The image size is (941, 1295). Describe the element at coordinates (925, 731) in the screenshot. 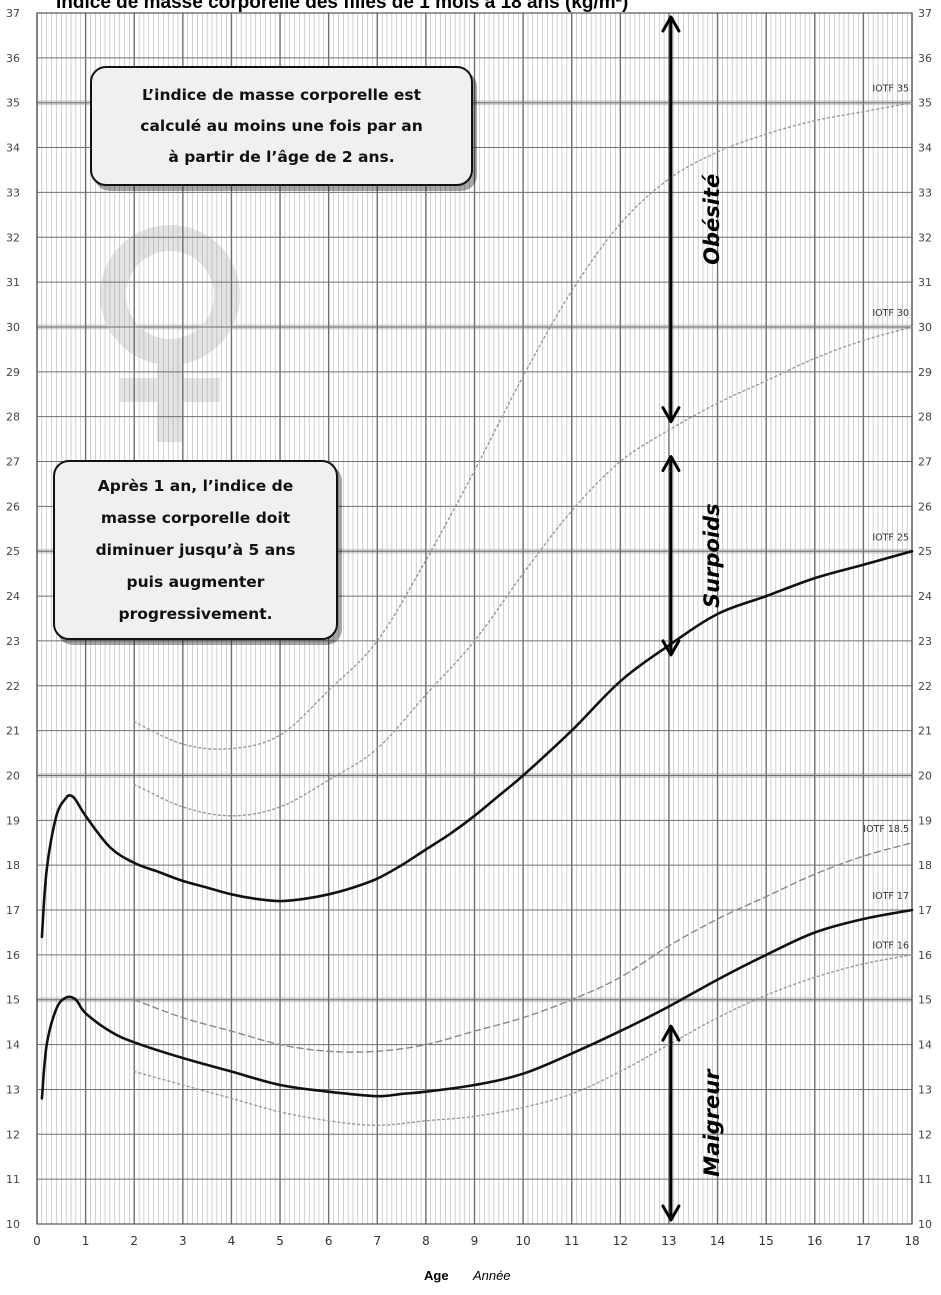

I see `y-tick-right: 21` at that location.